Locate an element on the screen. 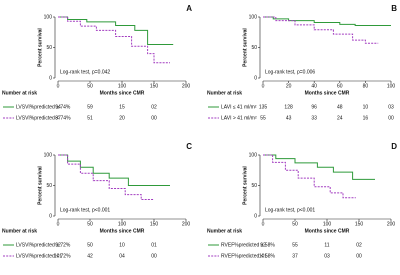  x-tick-label: 80 is located at coordinates (366, 86).